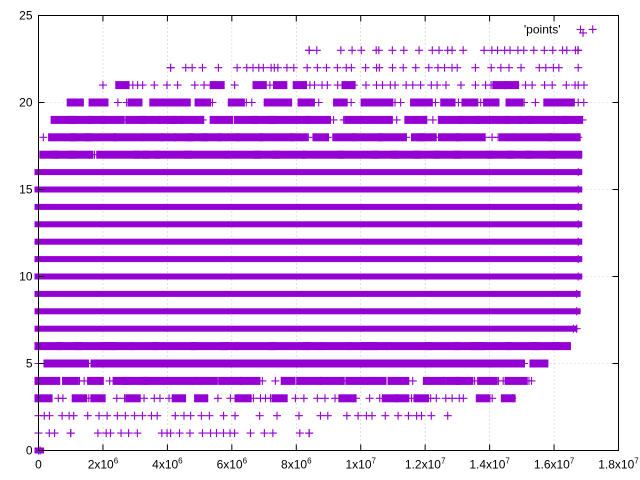 The height and width of the screenshot is (480, 640). I want to click on legend-marker, so click(580, 29).